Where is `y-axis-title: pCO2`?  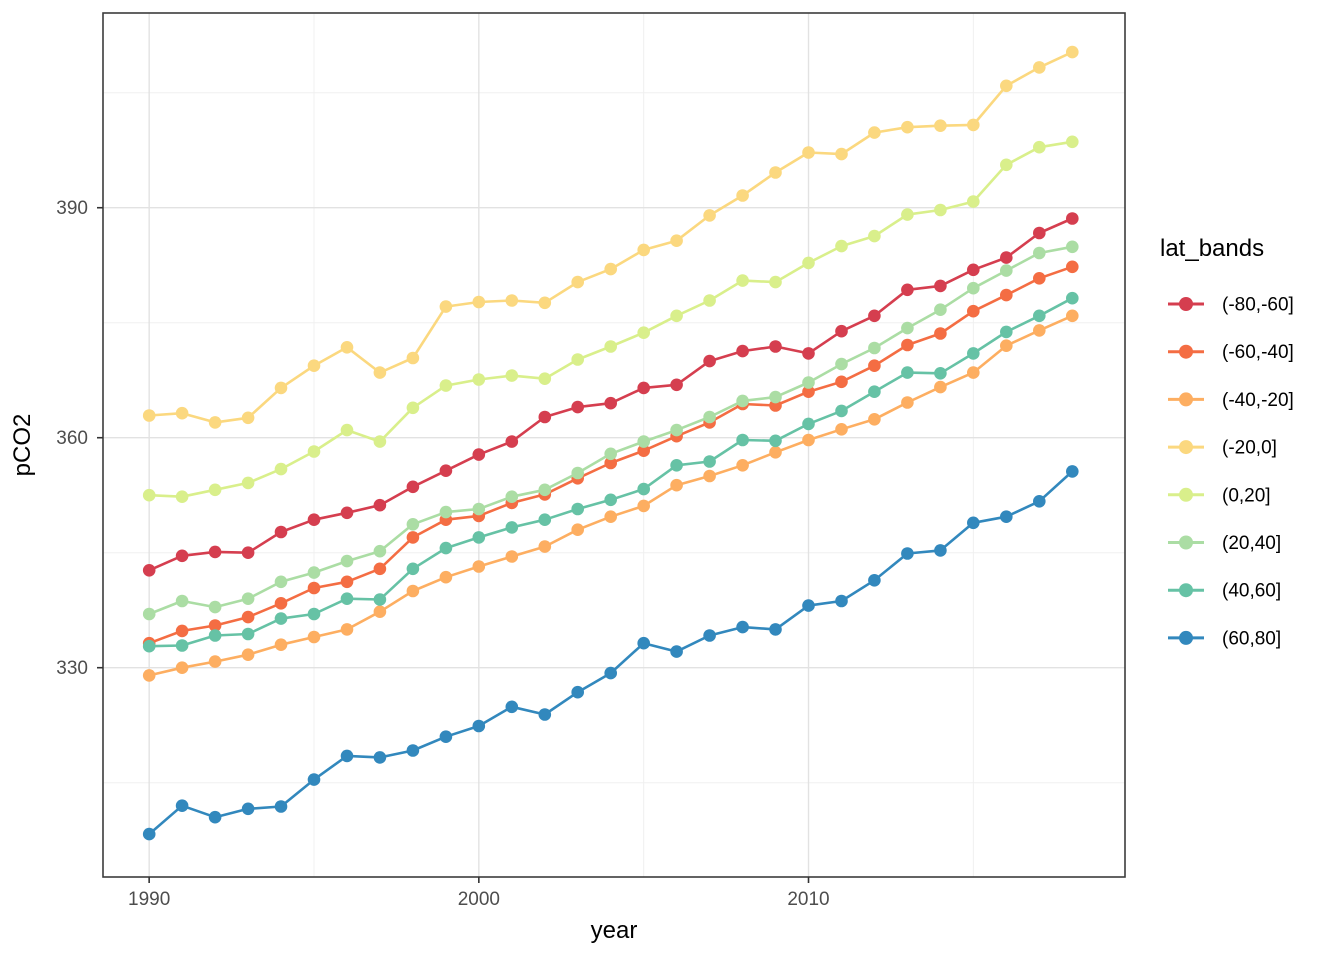 y-axis-title: pCO2 is located at coordinates (22, 445).